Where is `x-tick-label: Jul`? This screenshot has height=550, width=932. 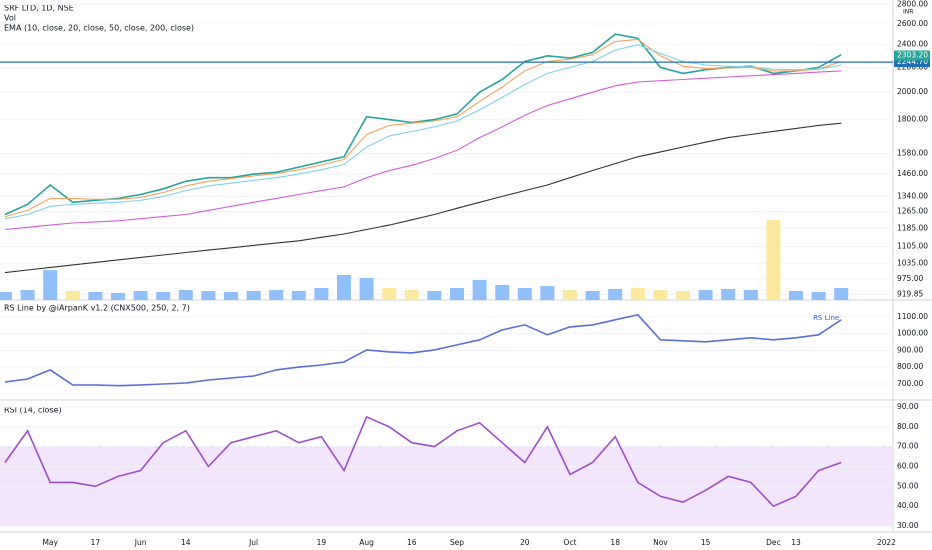 x-tick-label: Jul is located at coordinates (253, 542).